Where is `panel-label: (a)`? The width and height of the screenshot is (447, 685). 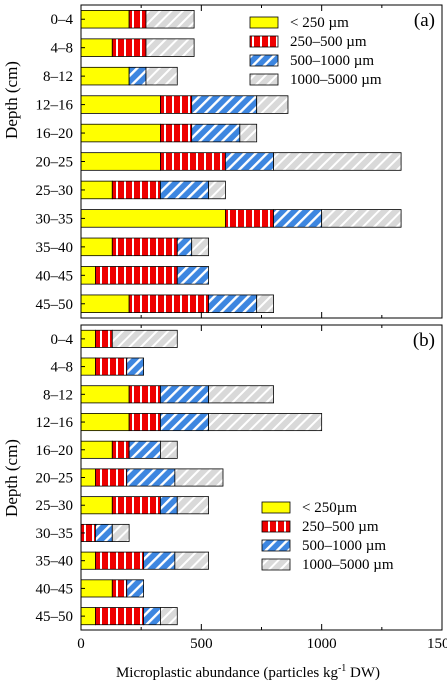 panel-label: (a) is located at coordinates (424, 20).